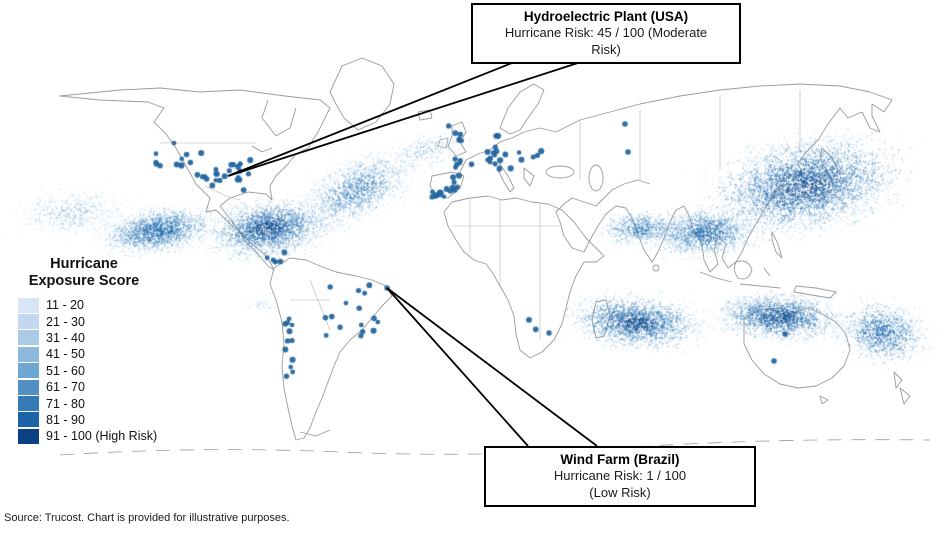 The image size is (950, 553). Describe the element at coordinates (620, 492) in the screenshot. I see `callout-body-line: (Low Risk)` at that location.